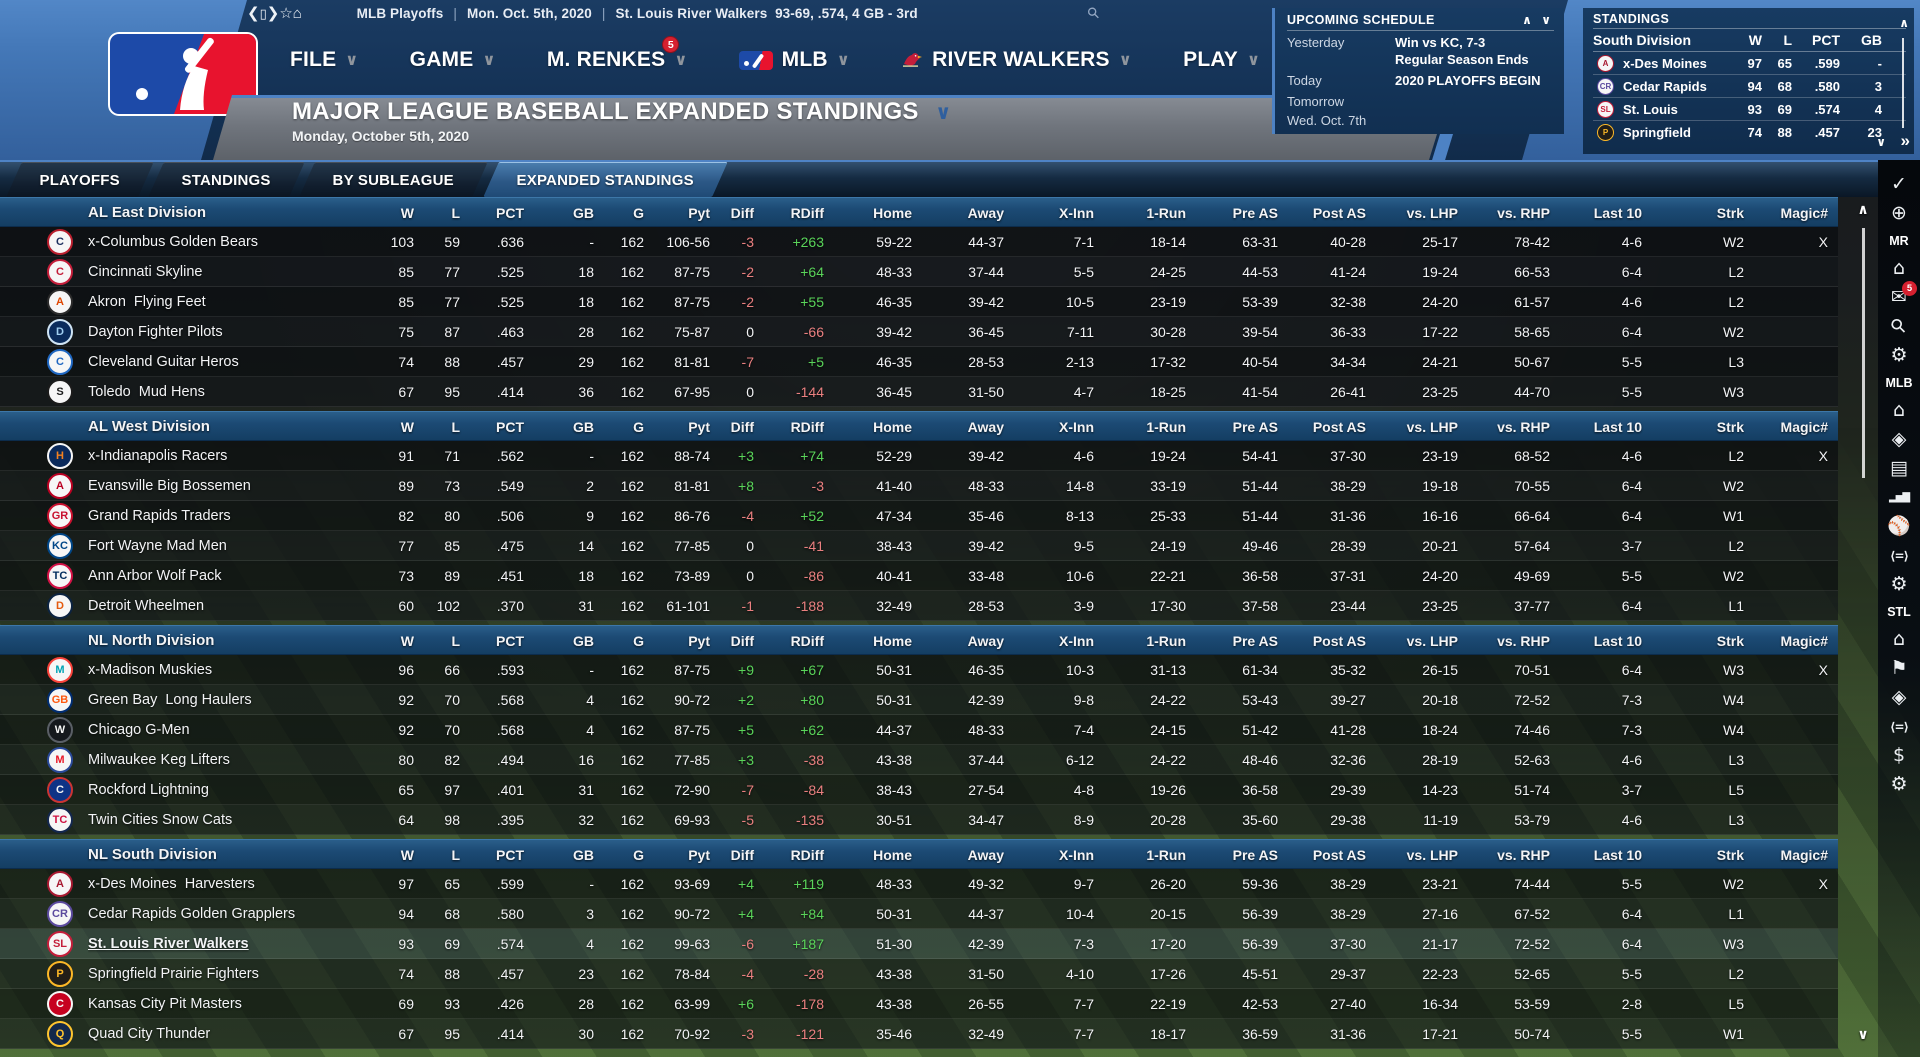 This screenshot has height=1057, width=1920. Describe the element at coordinates (1899, 468) in the screenshot. I see `news-card-icon: ▤` at that location.